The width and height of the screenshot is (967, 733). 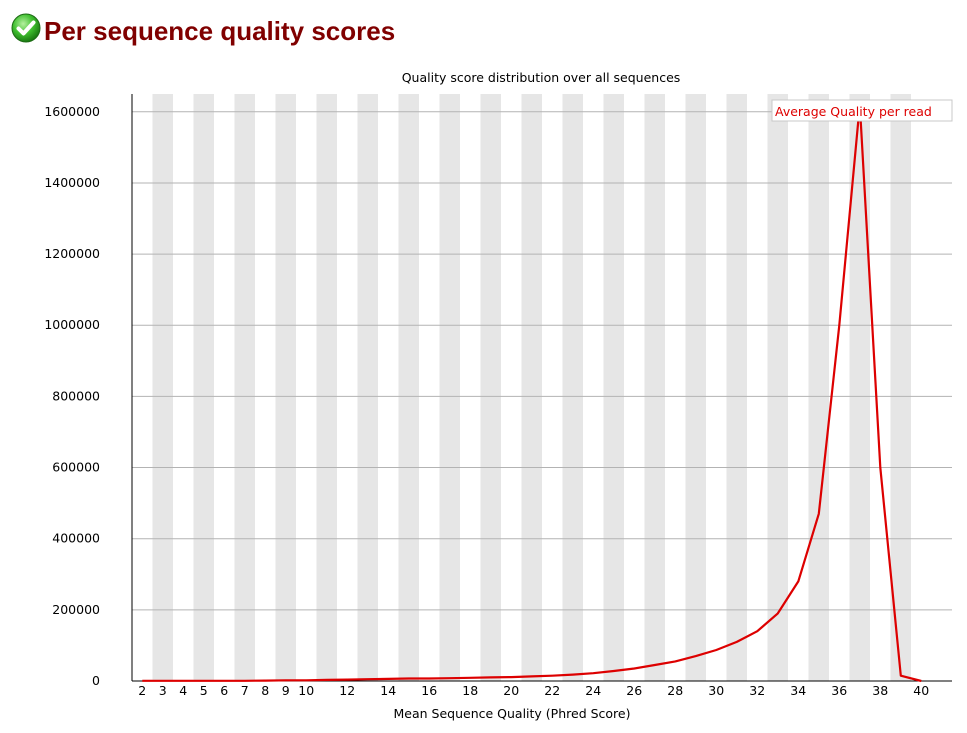 I want to click on x-tick-label: 40, so click(x=921, y=690).